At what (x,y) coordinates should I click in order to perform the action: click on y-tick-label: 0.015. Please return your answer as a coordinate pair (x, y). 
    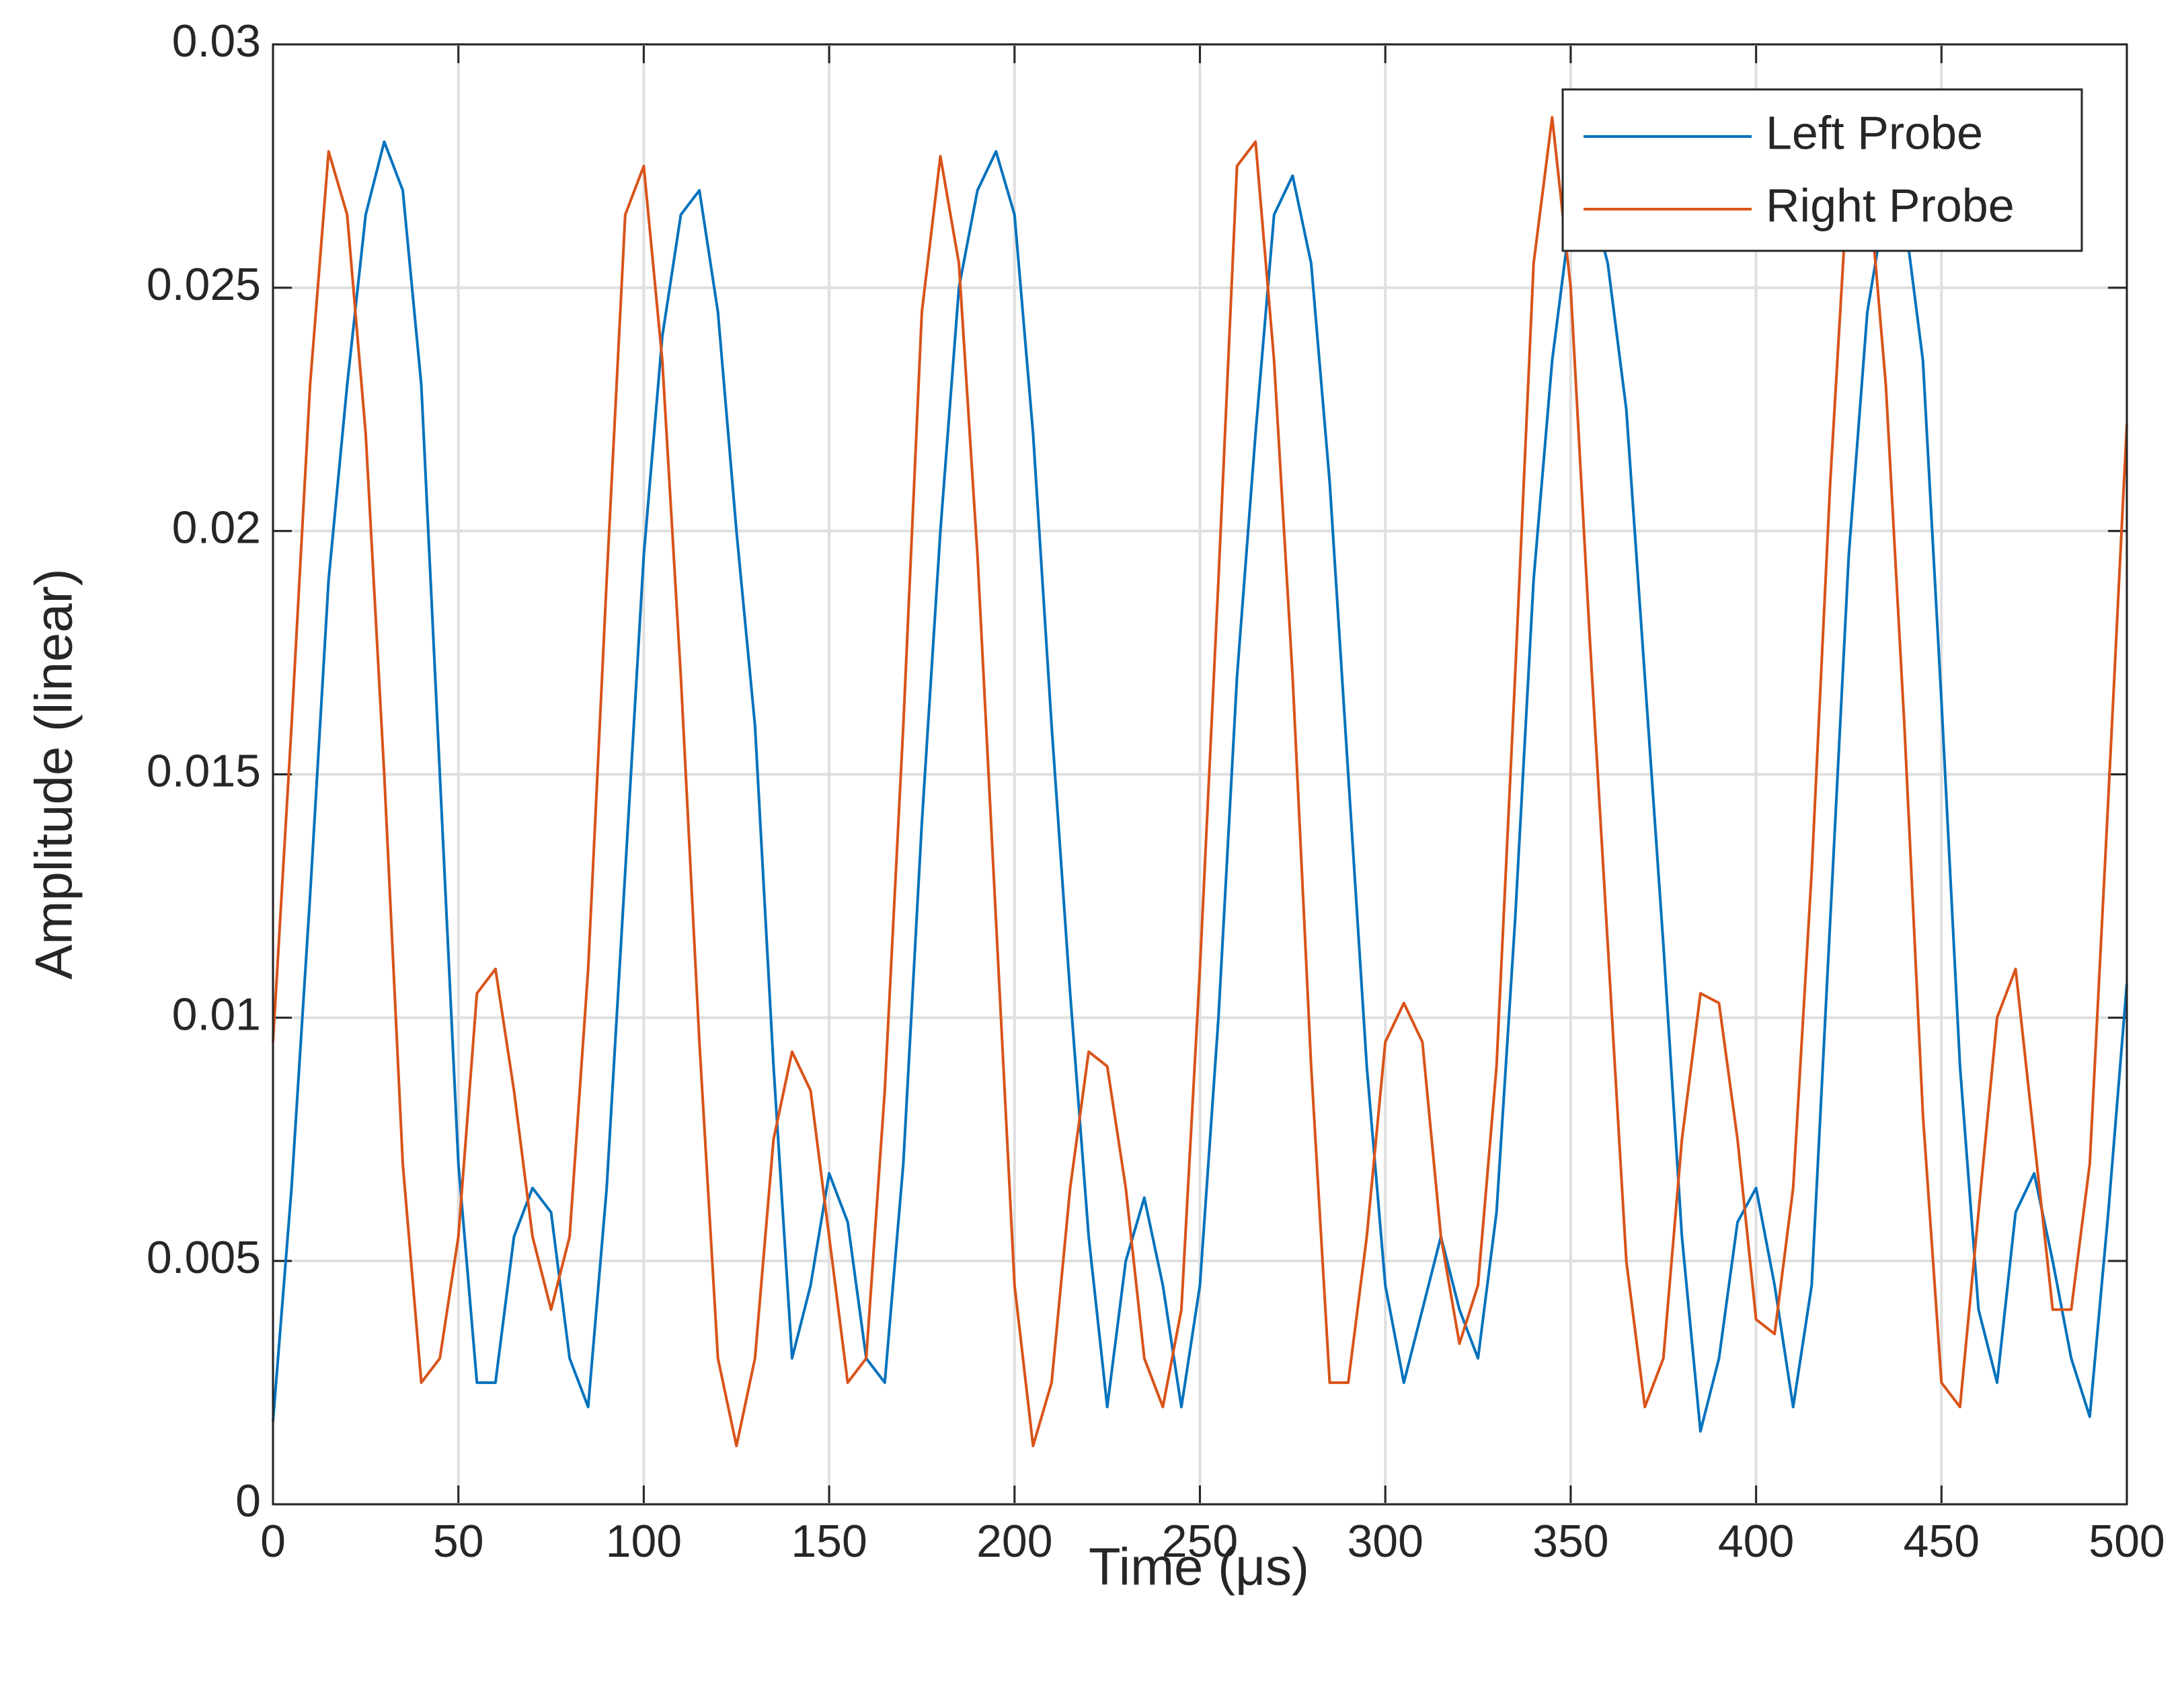
    Looking at the image, I should click on (204, 770).